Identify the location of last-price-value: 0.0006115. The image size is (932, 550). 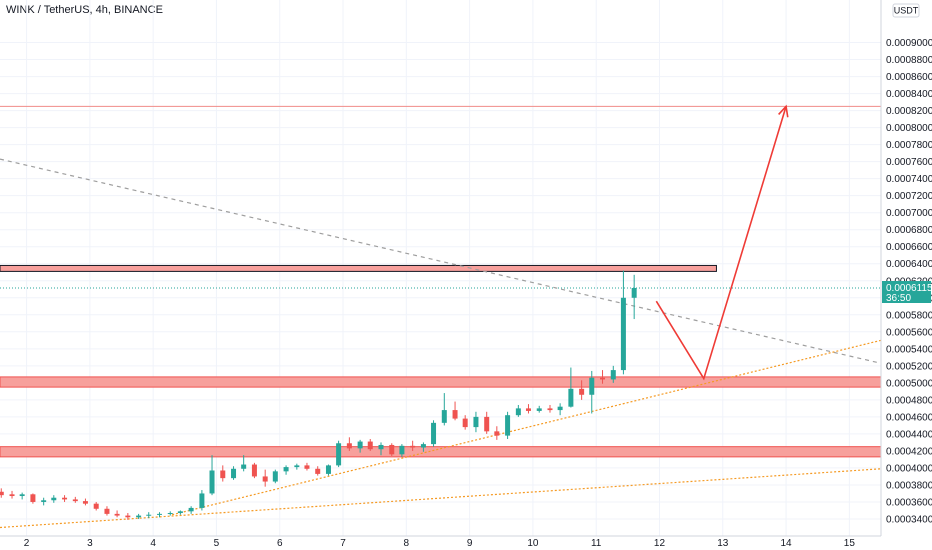
(909, 288).